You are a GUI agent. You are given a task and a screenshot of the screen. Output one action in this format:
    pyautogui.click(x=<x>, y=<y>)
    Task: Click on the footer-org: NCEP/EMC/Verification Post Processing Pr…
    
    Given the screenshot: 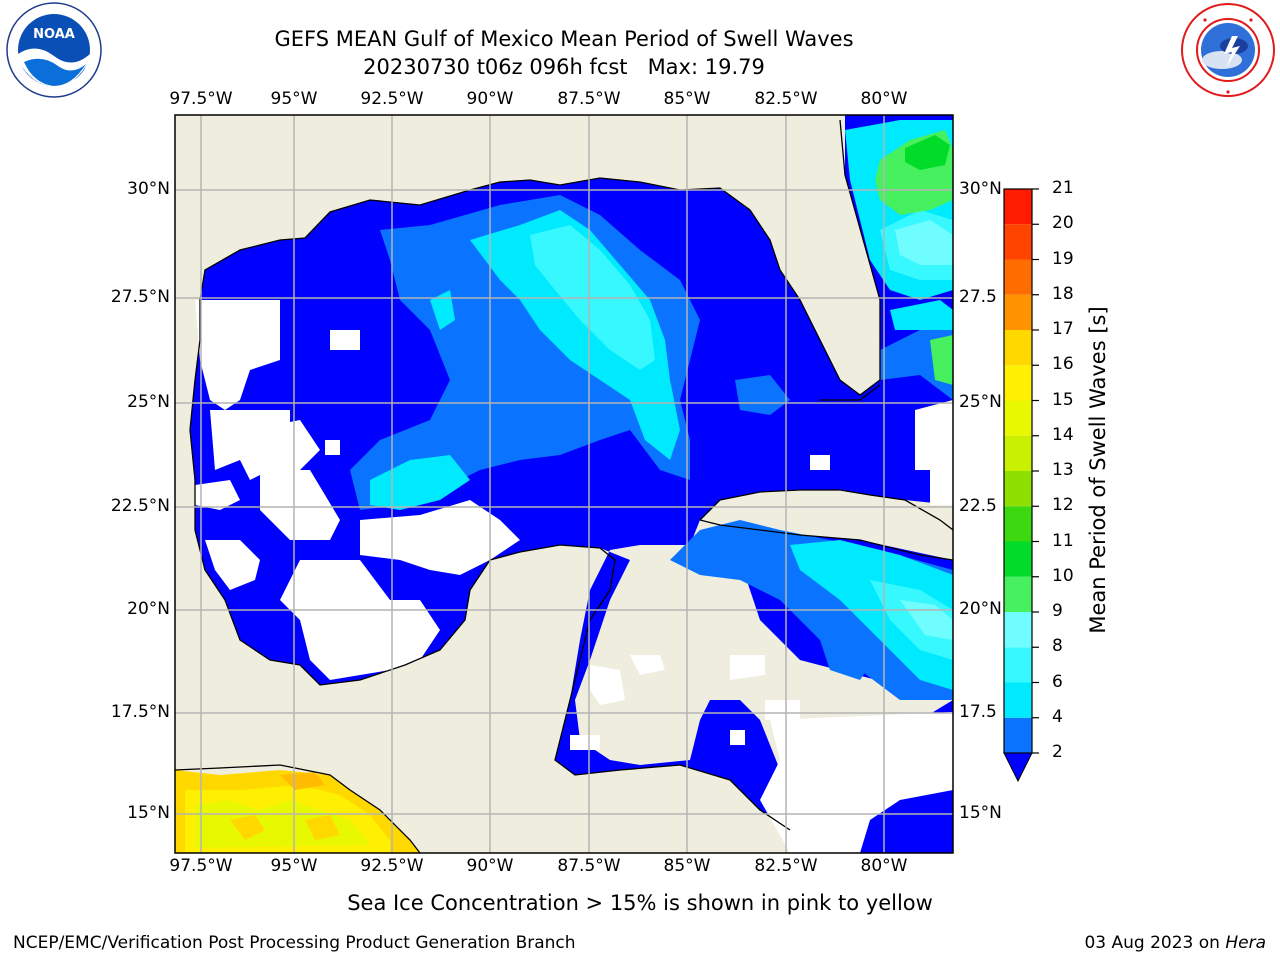 What is the action you would take?
    pyautogui.click(x=294, y=943)
    